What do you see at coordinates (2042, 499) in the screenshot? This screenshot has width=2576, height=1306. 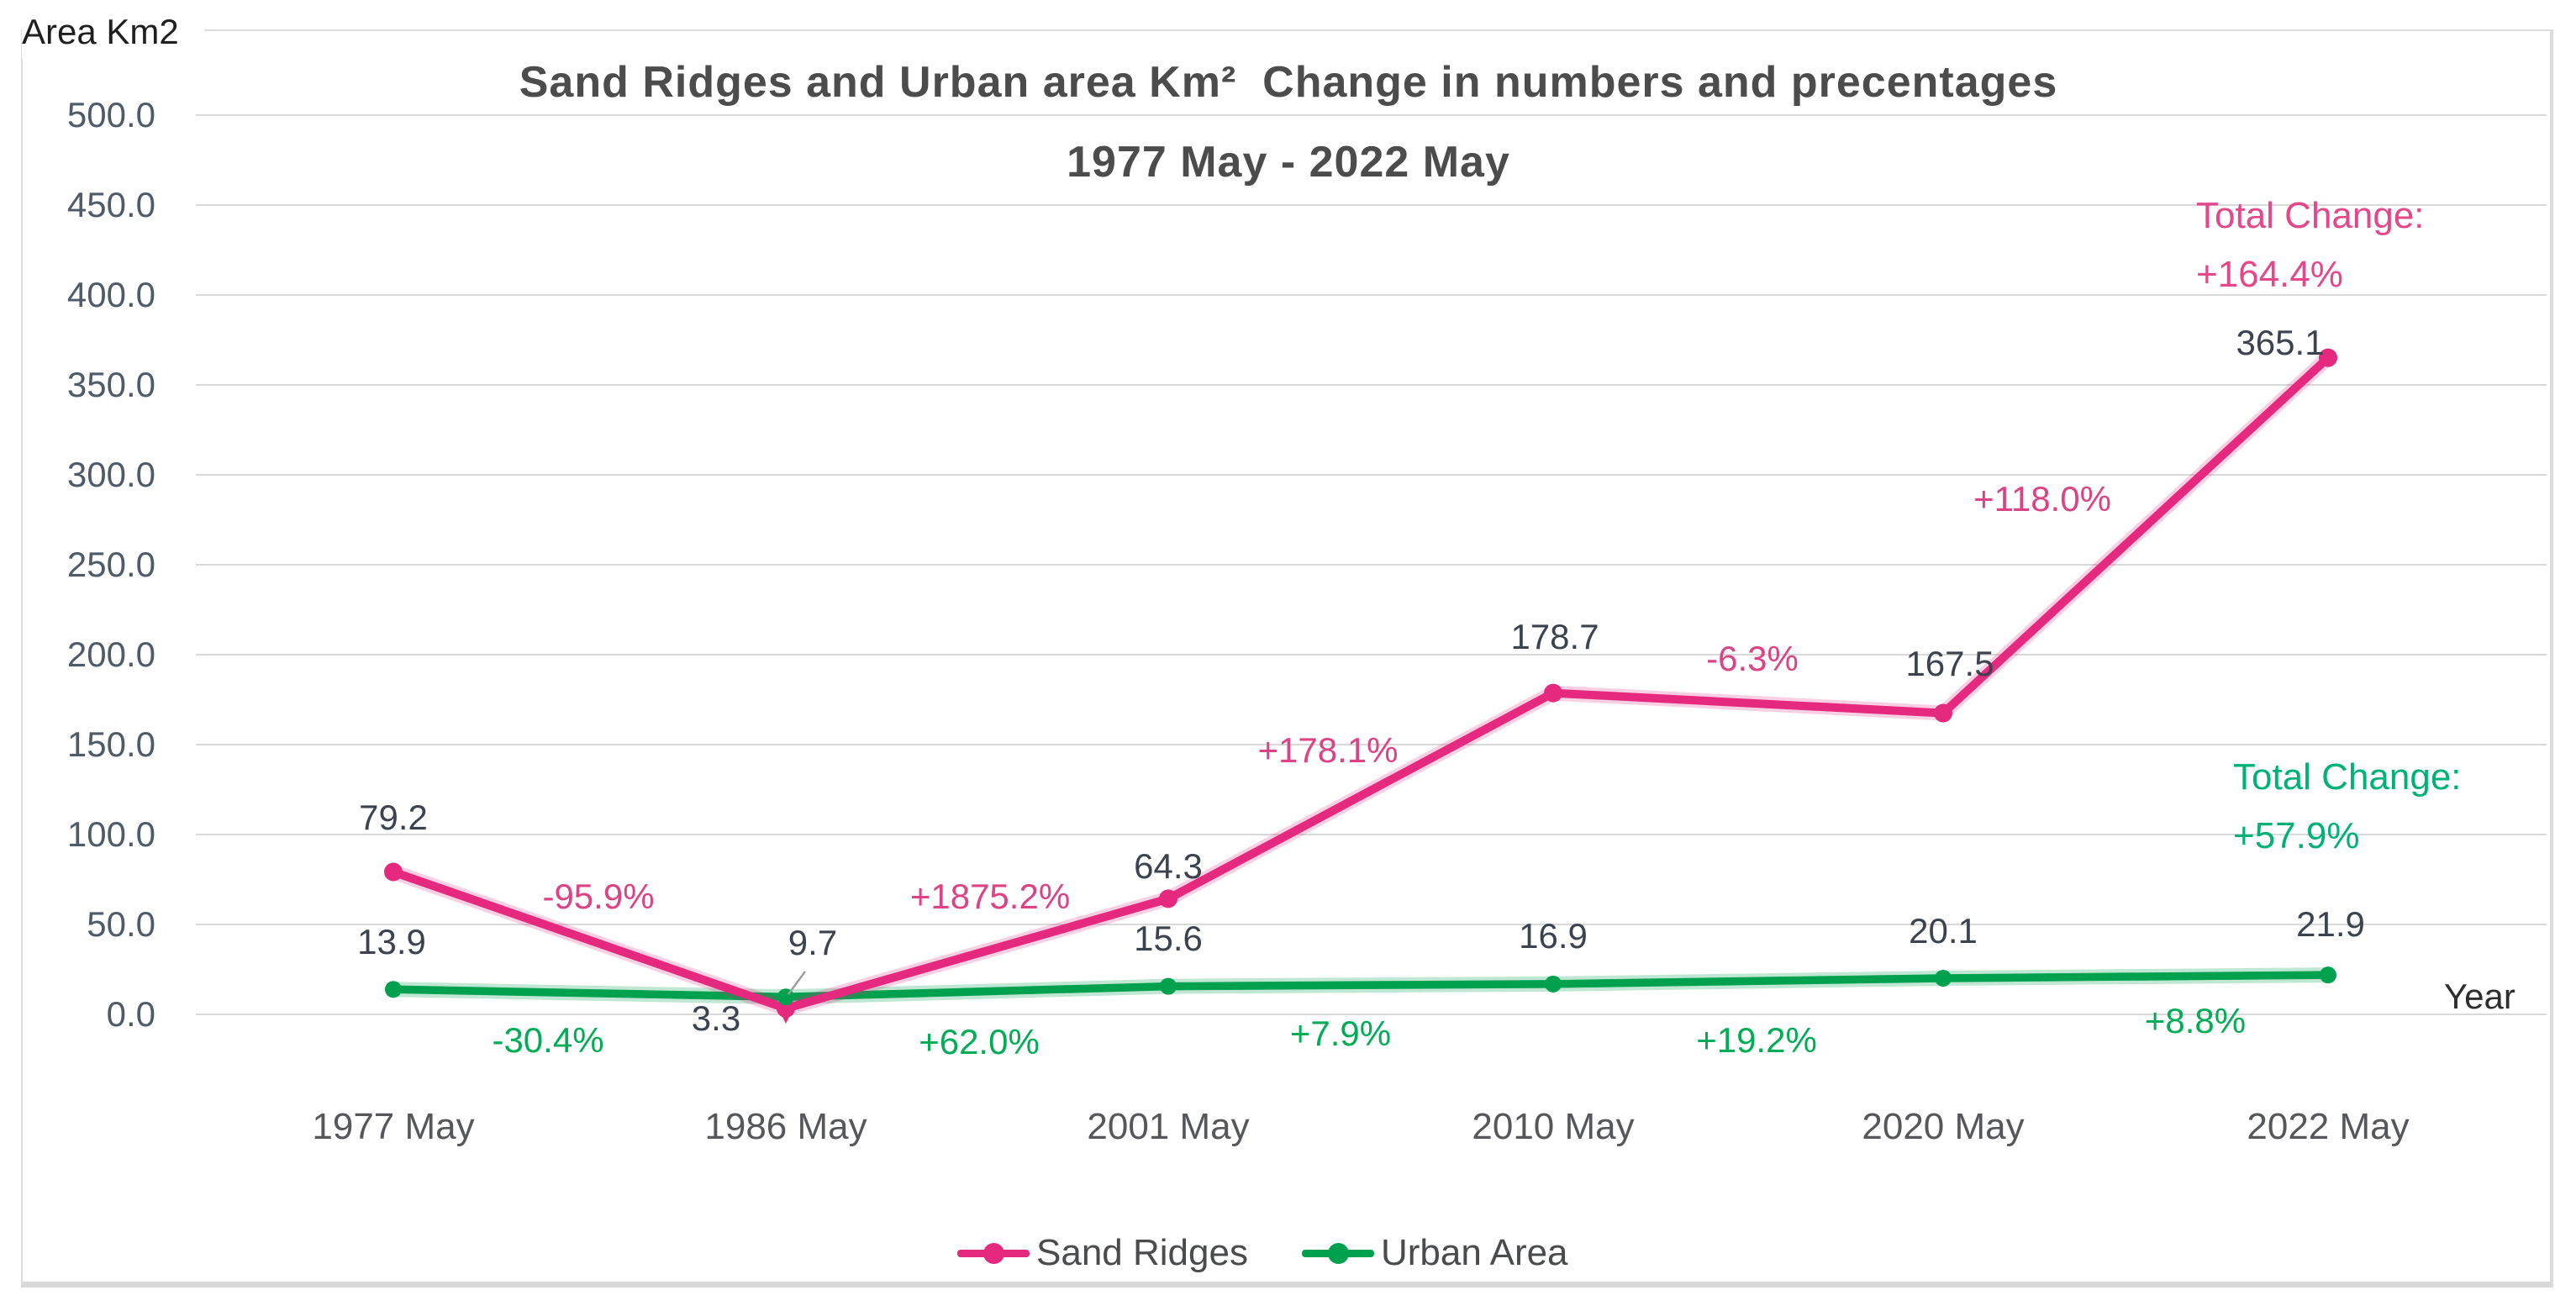 I see `pct-change-label-sand: +118.0%` at bounding box center [2042, 499].